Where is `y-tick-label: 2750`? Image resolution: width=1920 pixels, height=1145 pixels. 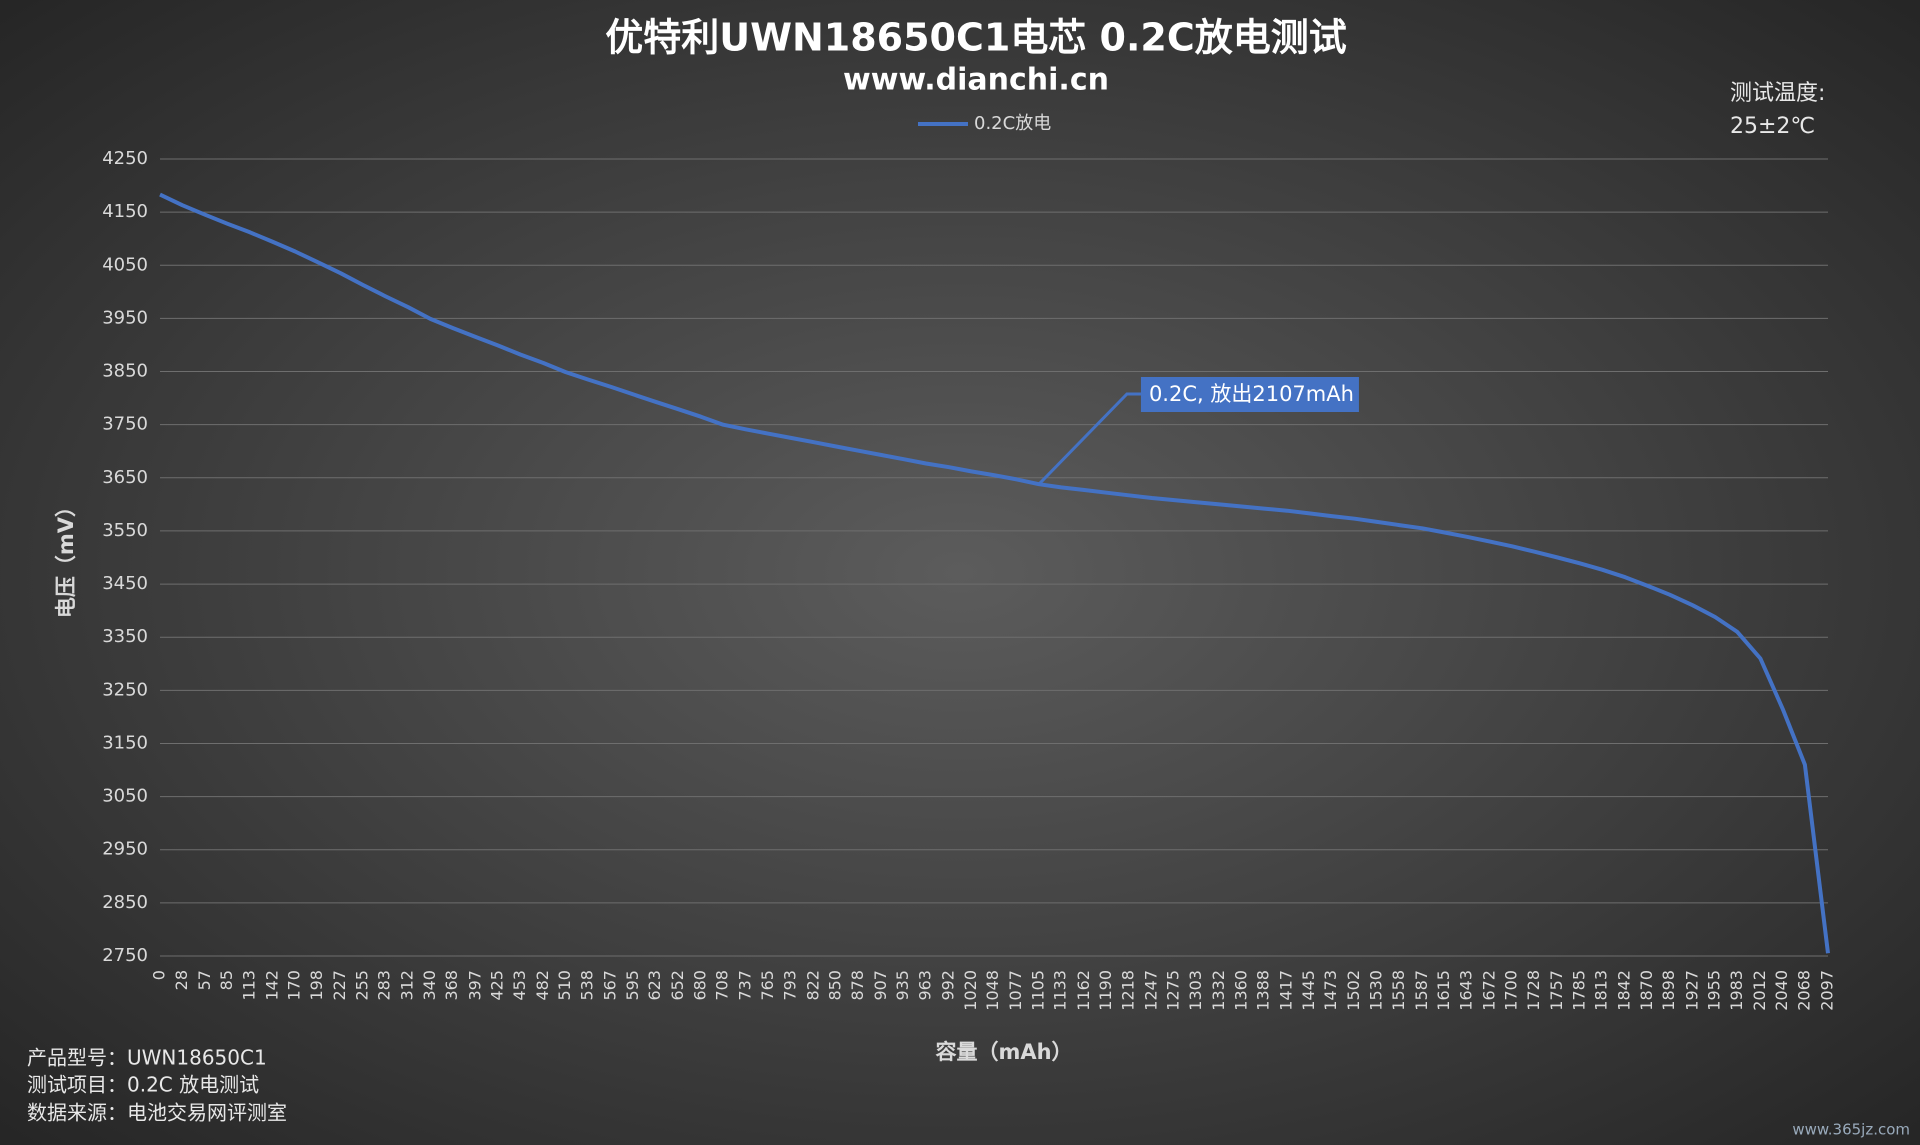 y-tick-label: 2750 is located at coordinates (125, 955).